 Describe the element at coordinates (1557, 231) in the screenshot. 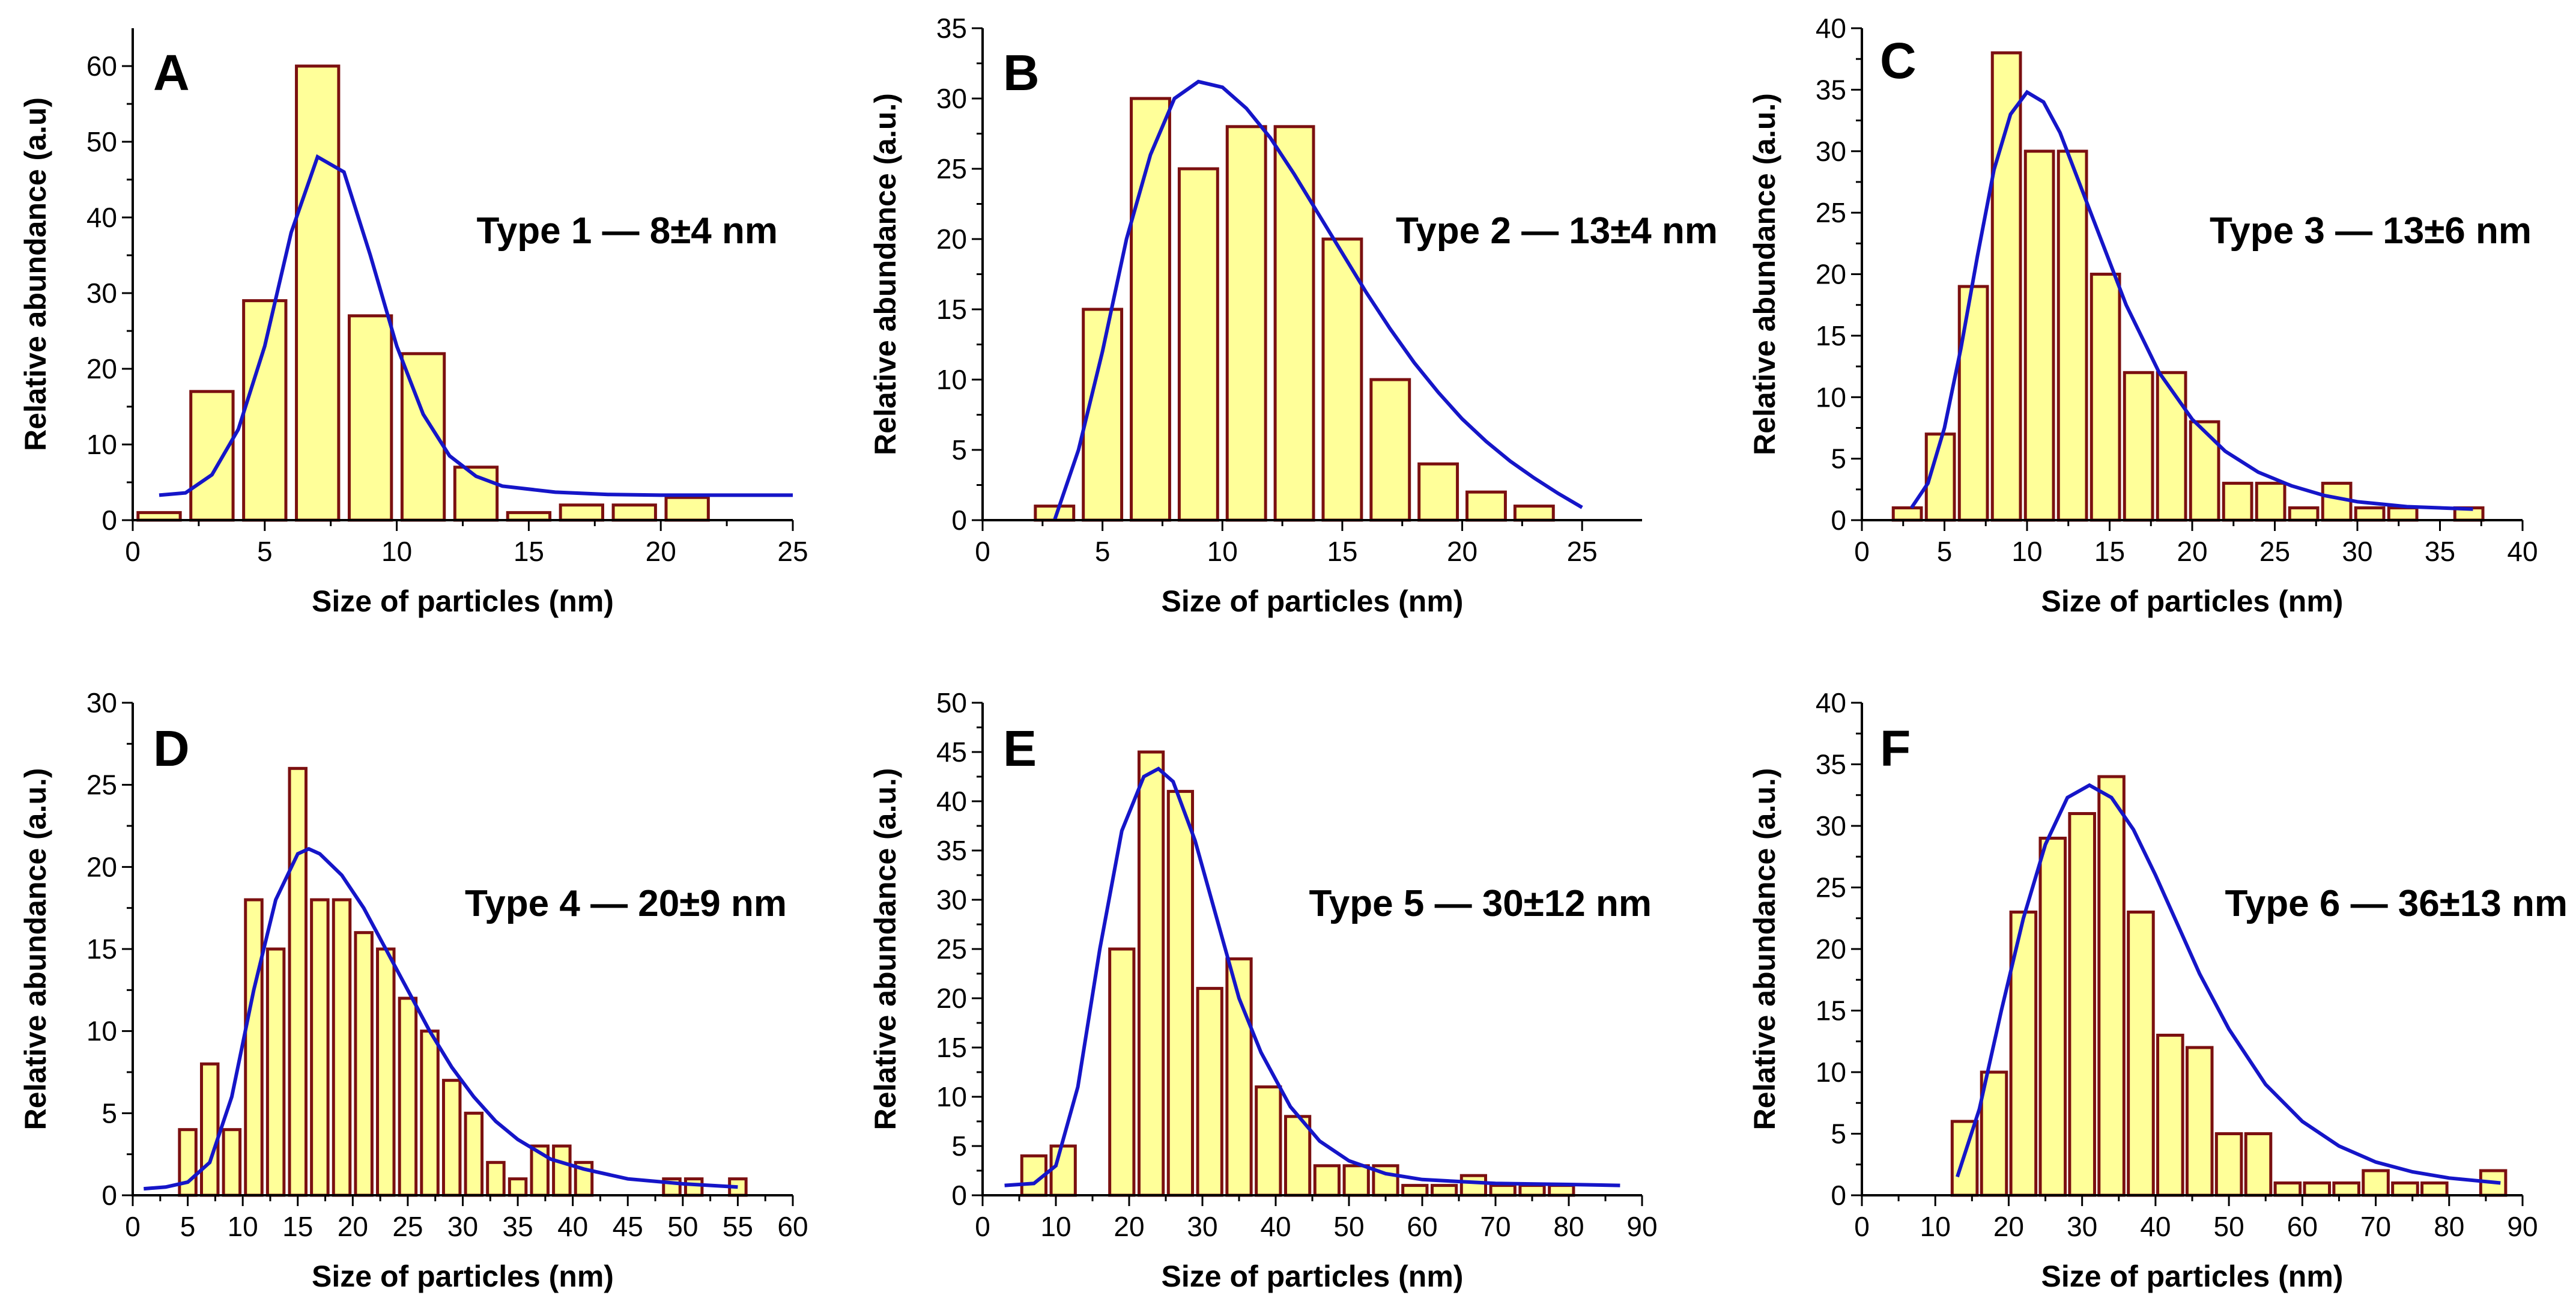

I see `type-annotation: Type 2 — 13±4 nm` at that location.